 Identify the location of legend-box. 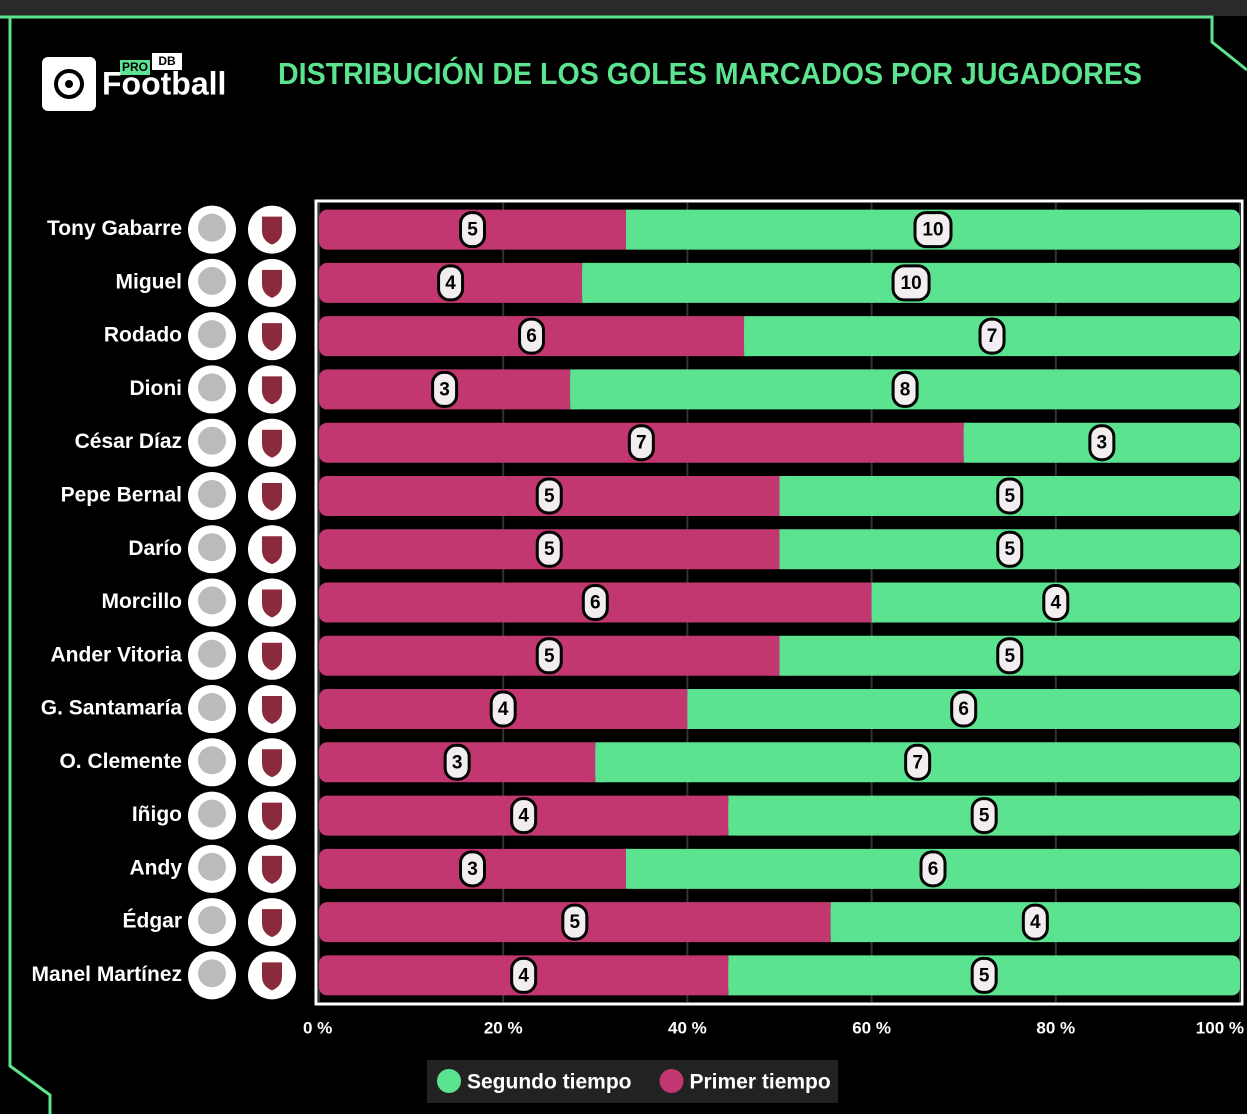
(632, 1081).